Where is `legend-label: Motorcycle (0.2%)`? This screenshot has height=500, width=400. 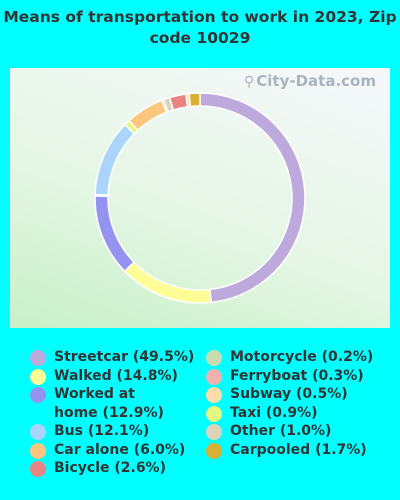
legend-label: Motorcycle (0.2%) is located at coordinates (302, 357).